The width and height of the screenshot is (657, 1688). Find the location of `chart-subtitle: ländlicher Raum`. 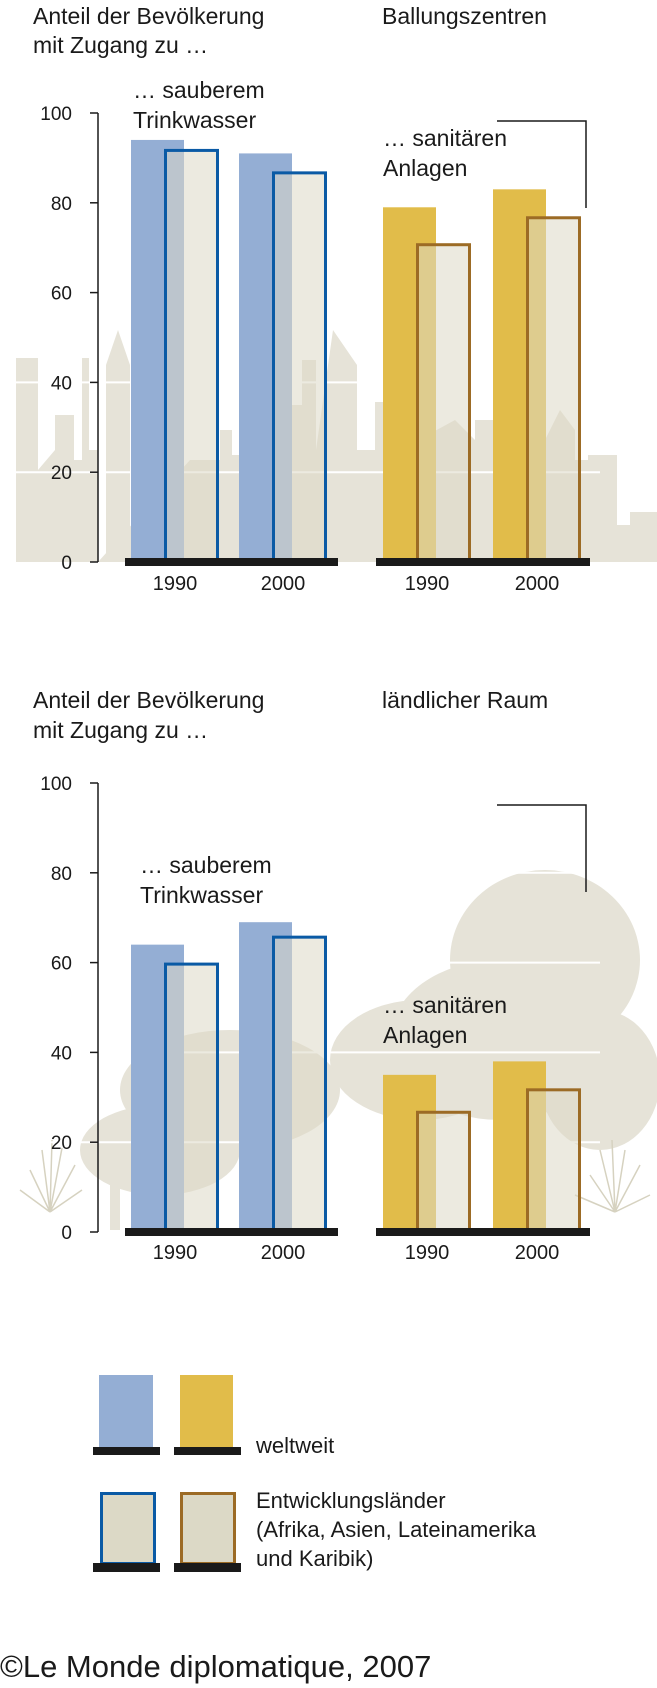

chart-subtitle: ländlicher Raum is located at coordinates (465, 700).